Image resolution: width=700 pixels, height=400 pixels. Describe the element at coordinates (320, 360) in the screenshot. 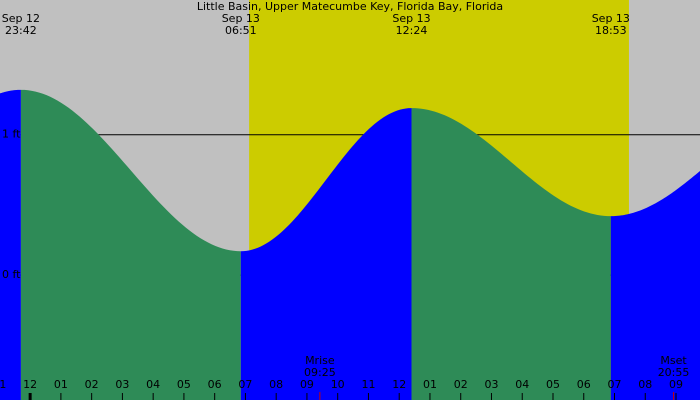

I see `moon-label: Mrise` at that location.